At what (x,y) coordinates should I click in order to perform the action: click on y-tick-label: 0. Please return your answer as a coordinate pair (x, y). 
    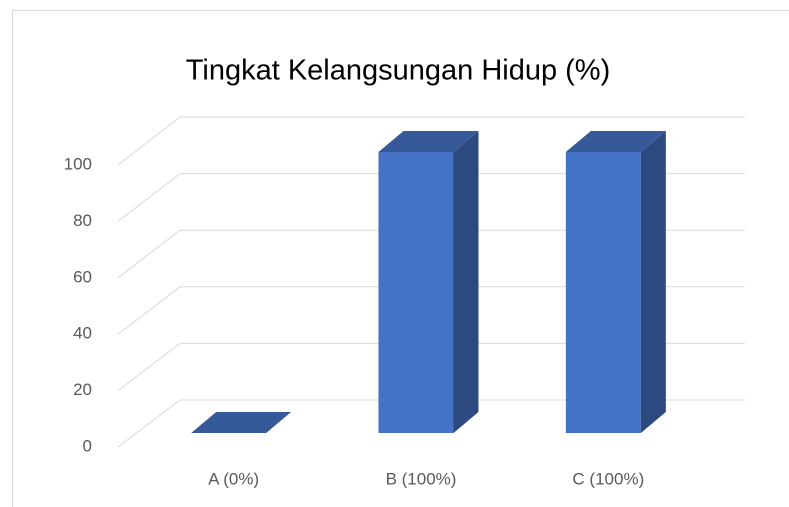
    Looking at the image, I should click on (87, 445).